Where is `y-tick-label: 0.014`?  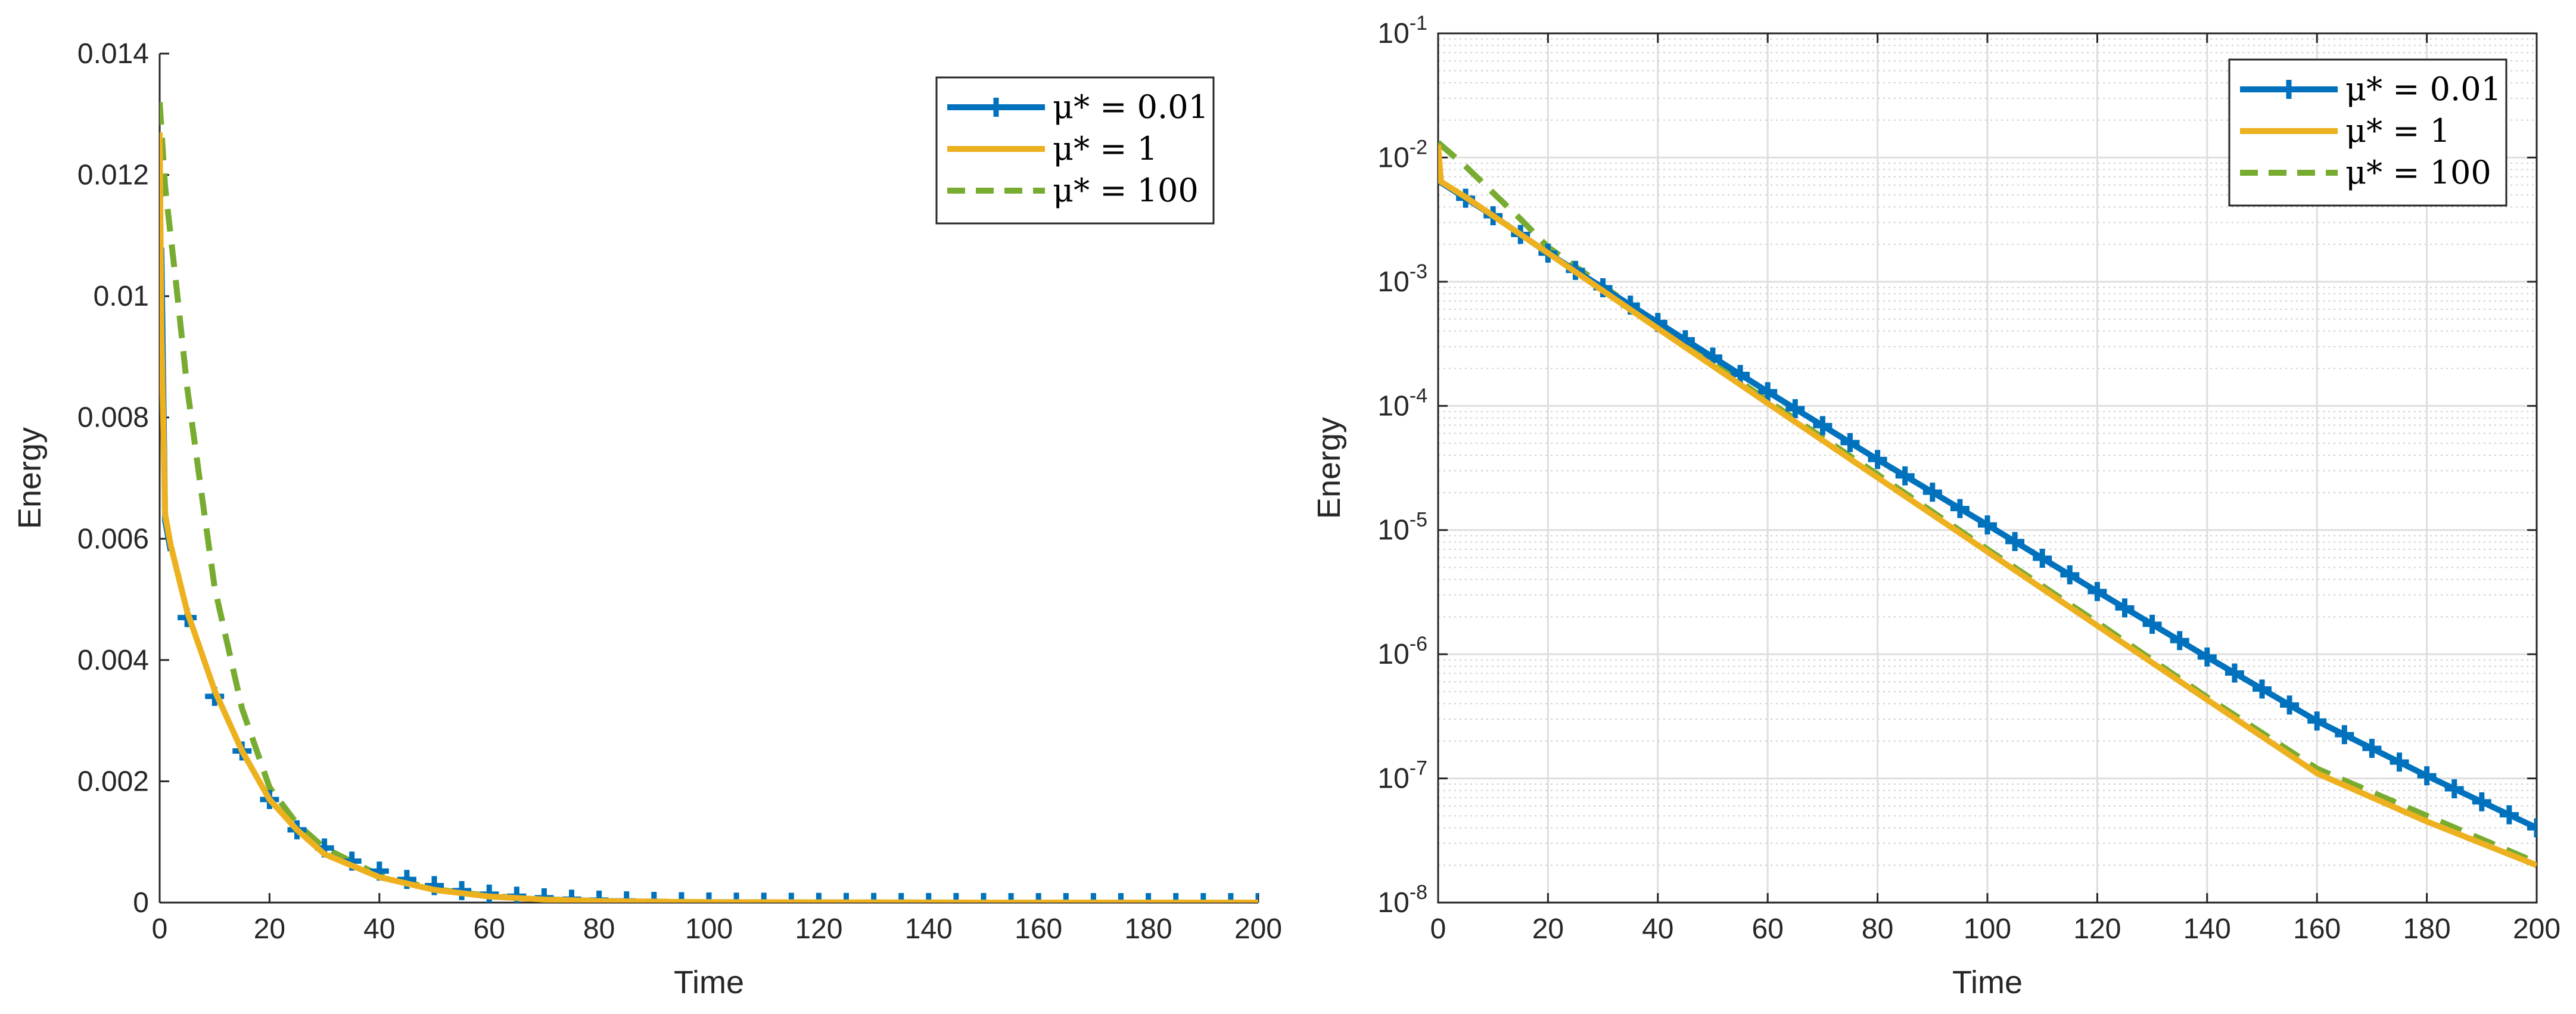 y-tick-label: 0.014 is located at coordinates (113, 54).